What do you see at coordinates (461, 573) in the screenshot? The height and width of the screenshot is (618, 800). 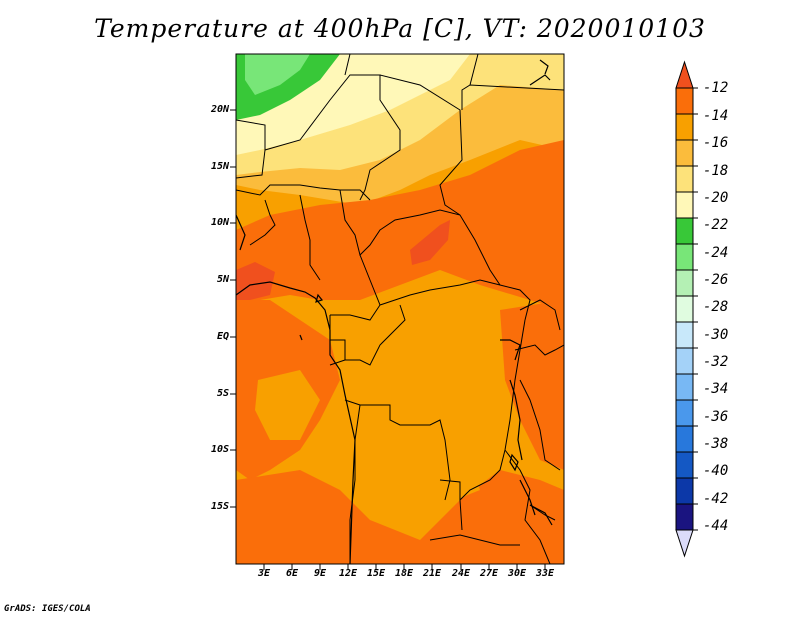 I see `lon-label-24e: 24E` at bounding box center [461, 573].